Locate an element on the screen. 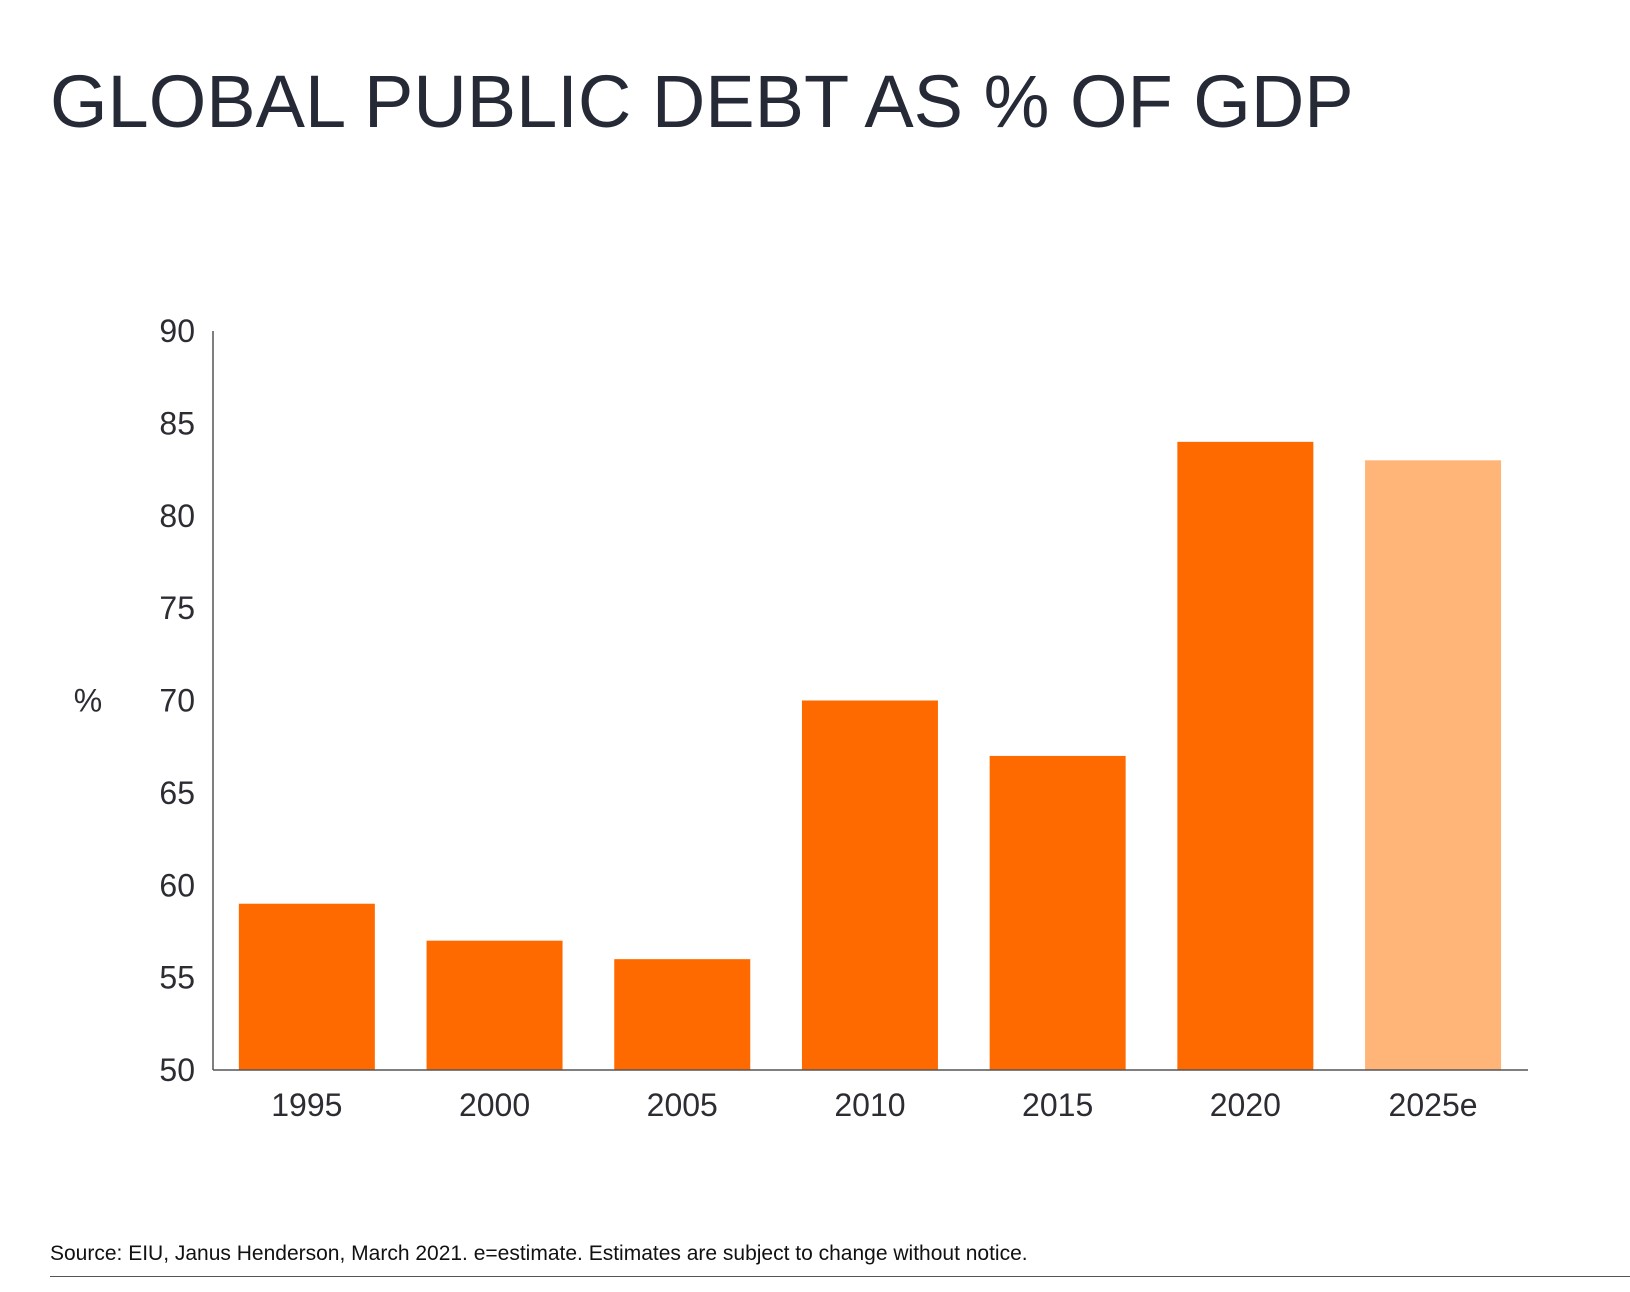 This screenshot has height=1292, width=1630. y-tick-label: 80 is located at coordinates (177, 516).